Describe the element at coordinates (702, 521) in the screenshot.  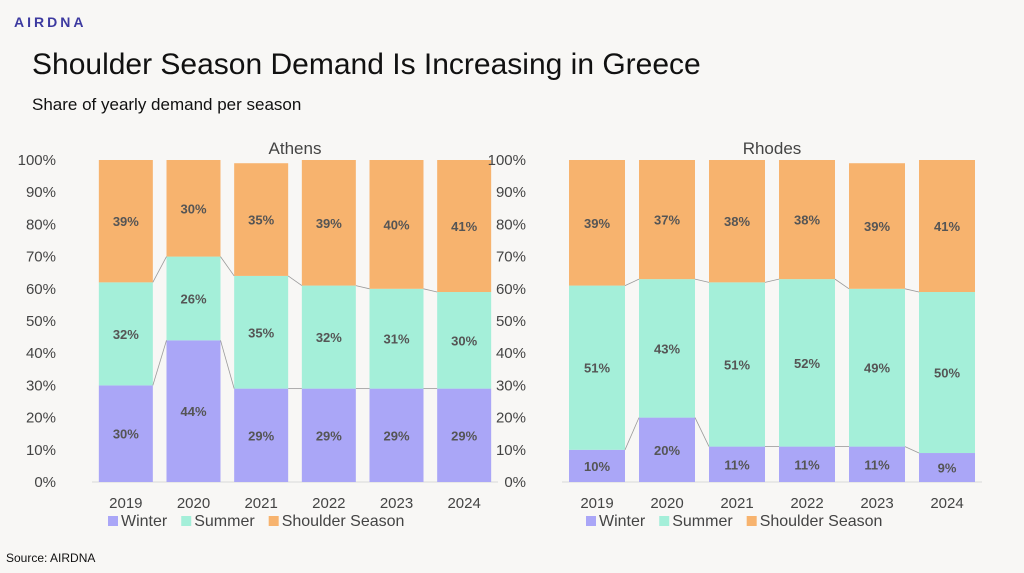
I see `rhodes-legend-label-summer: Summer` at that location.